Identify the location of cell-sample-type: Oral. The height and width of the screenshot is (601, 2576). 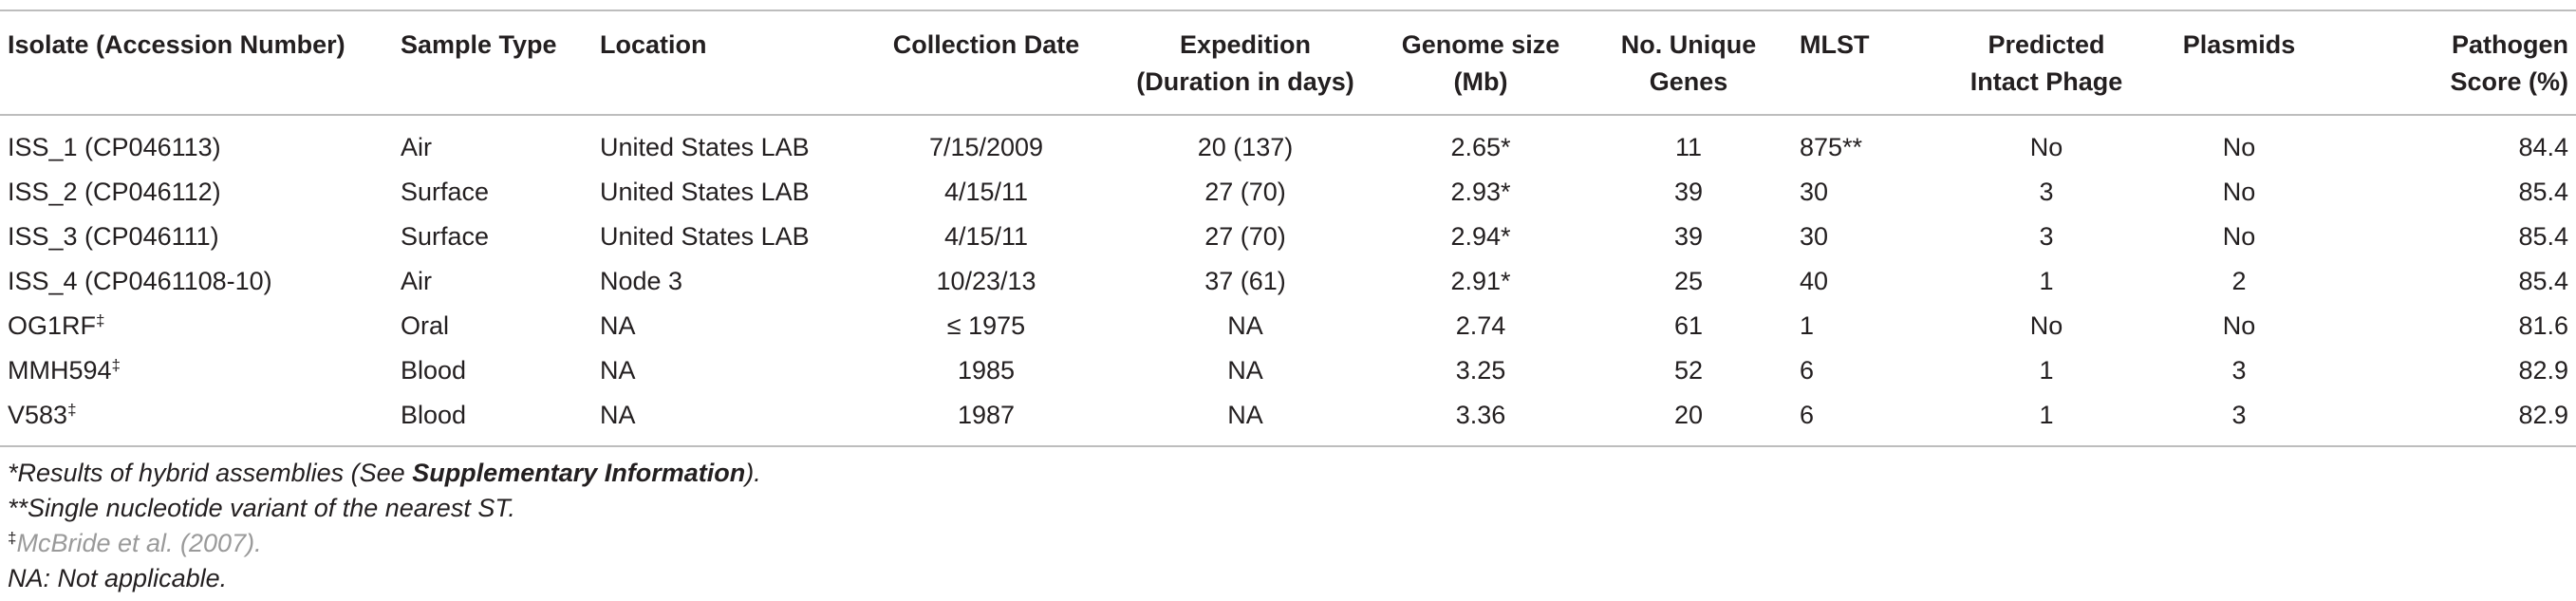
(426, 325).